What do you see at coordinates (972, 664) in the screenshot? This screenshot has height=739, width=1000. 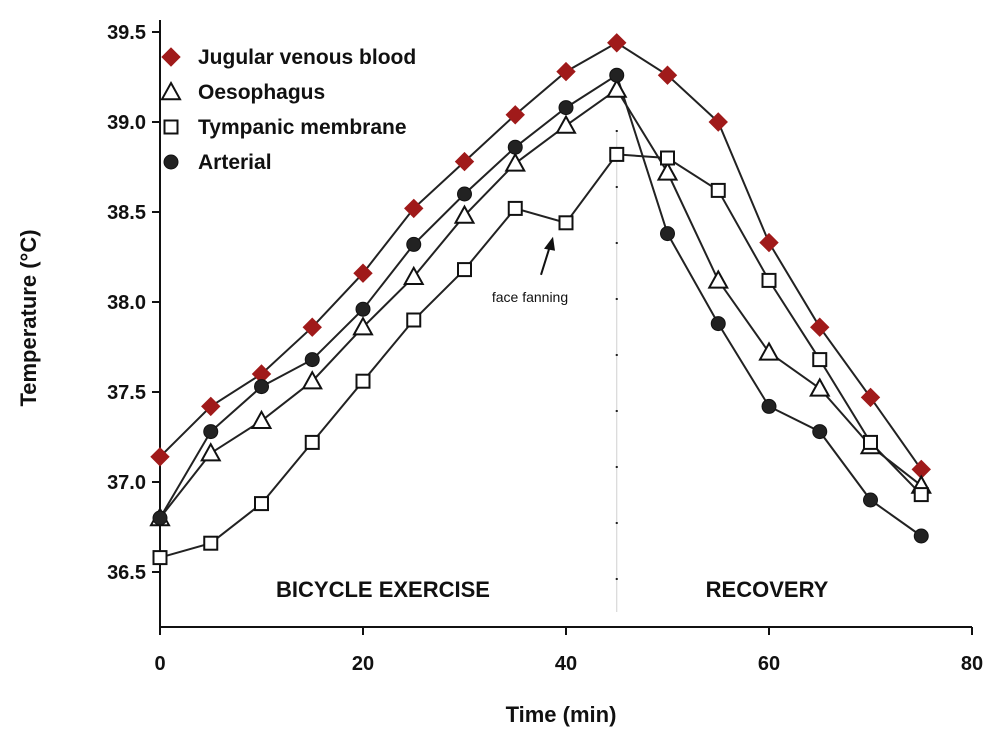 I see `x-tick-label: 80` at bounding box center [972, 664].